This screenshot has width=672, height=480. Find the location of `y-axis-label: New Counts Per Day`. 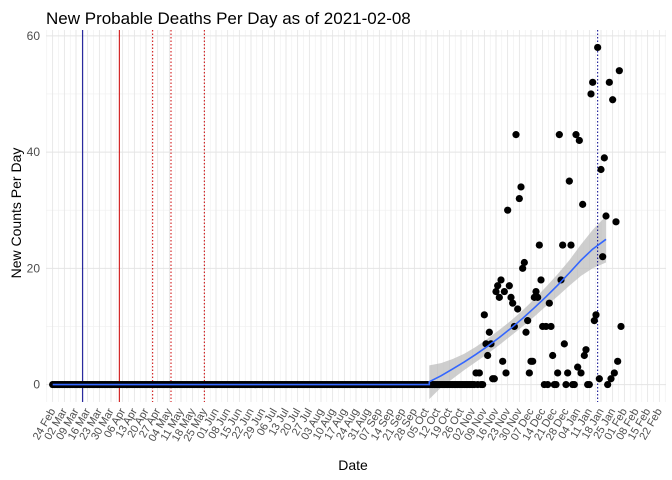

y-axis-label: New Counts Per Day is located at coordinates (16, 213).